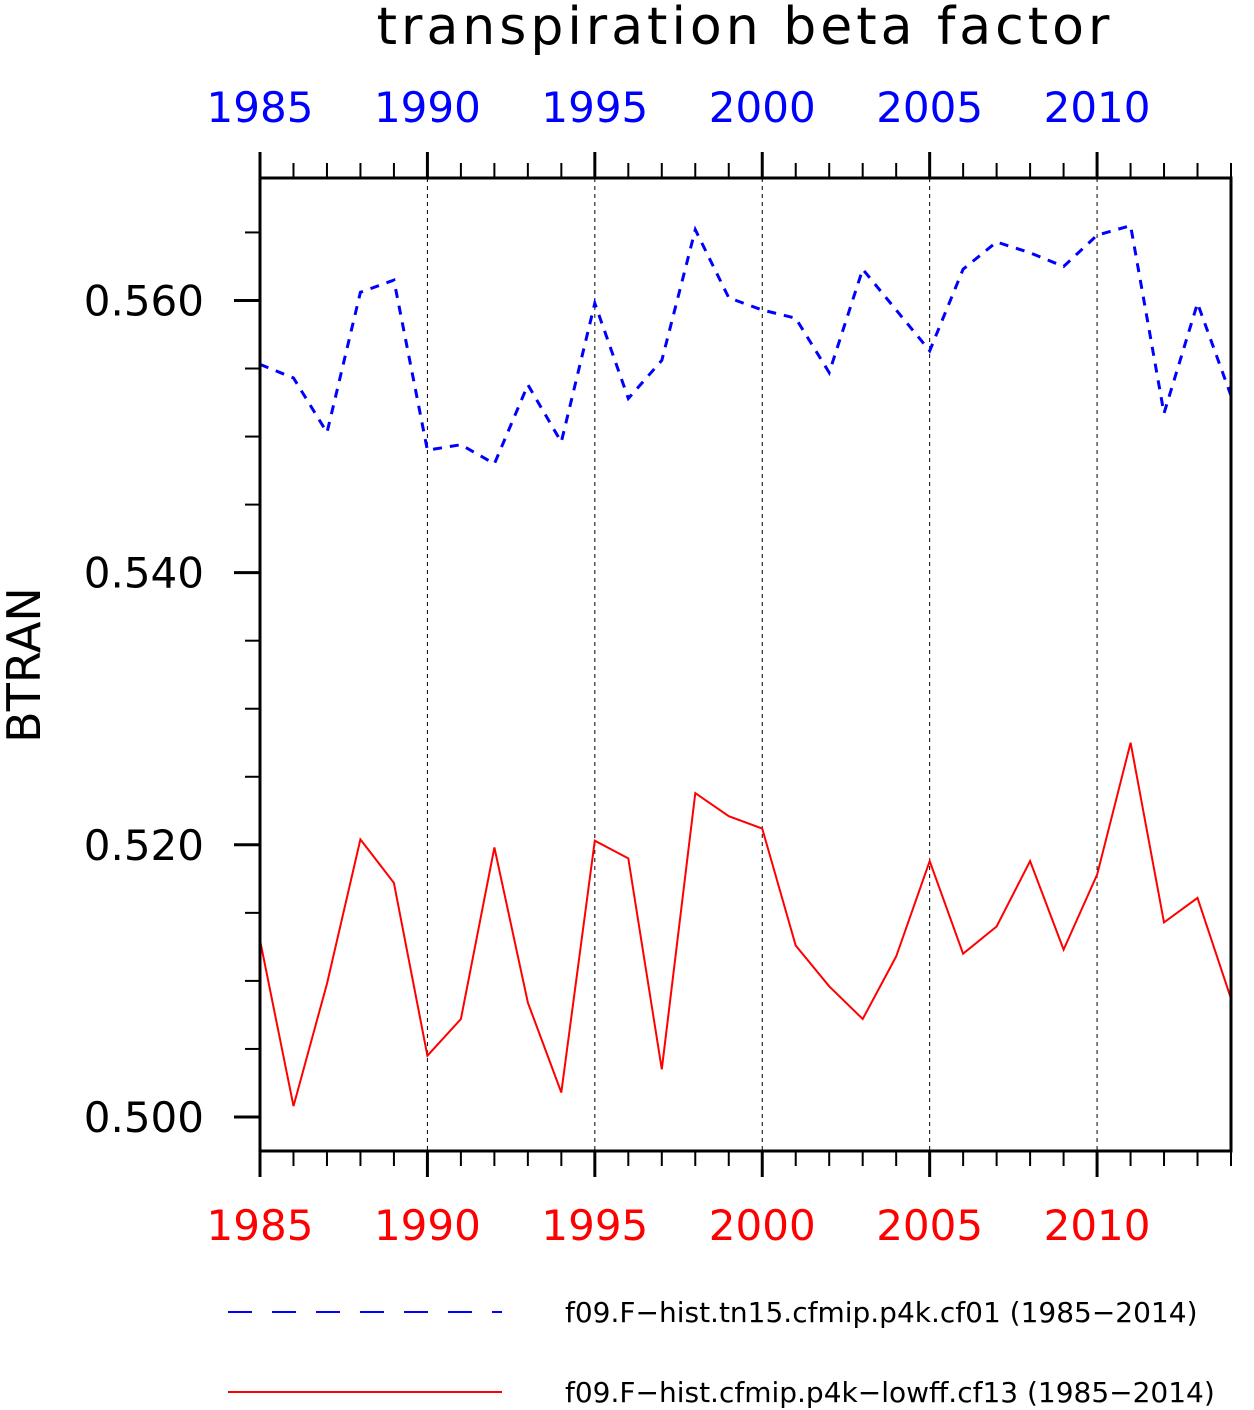 This screenshot has height=1410, width=1254. Describe the element at coordinates (1097, 1225) in the screenshot. I see `x-tick-label-bottom: 2010` at that location.